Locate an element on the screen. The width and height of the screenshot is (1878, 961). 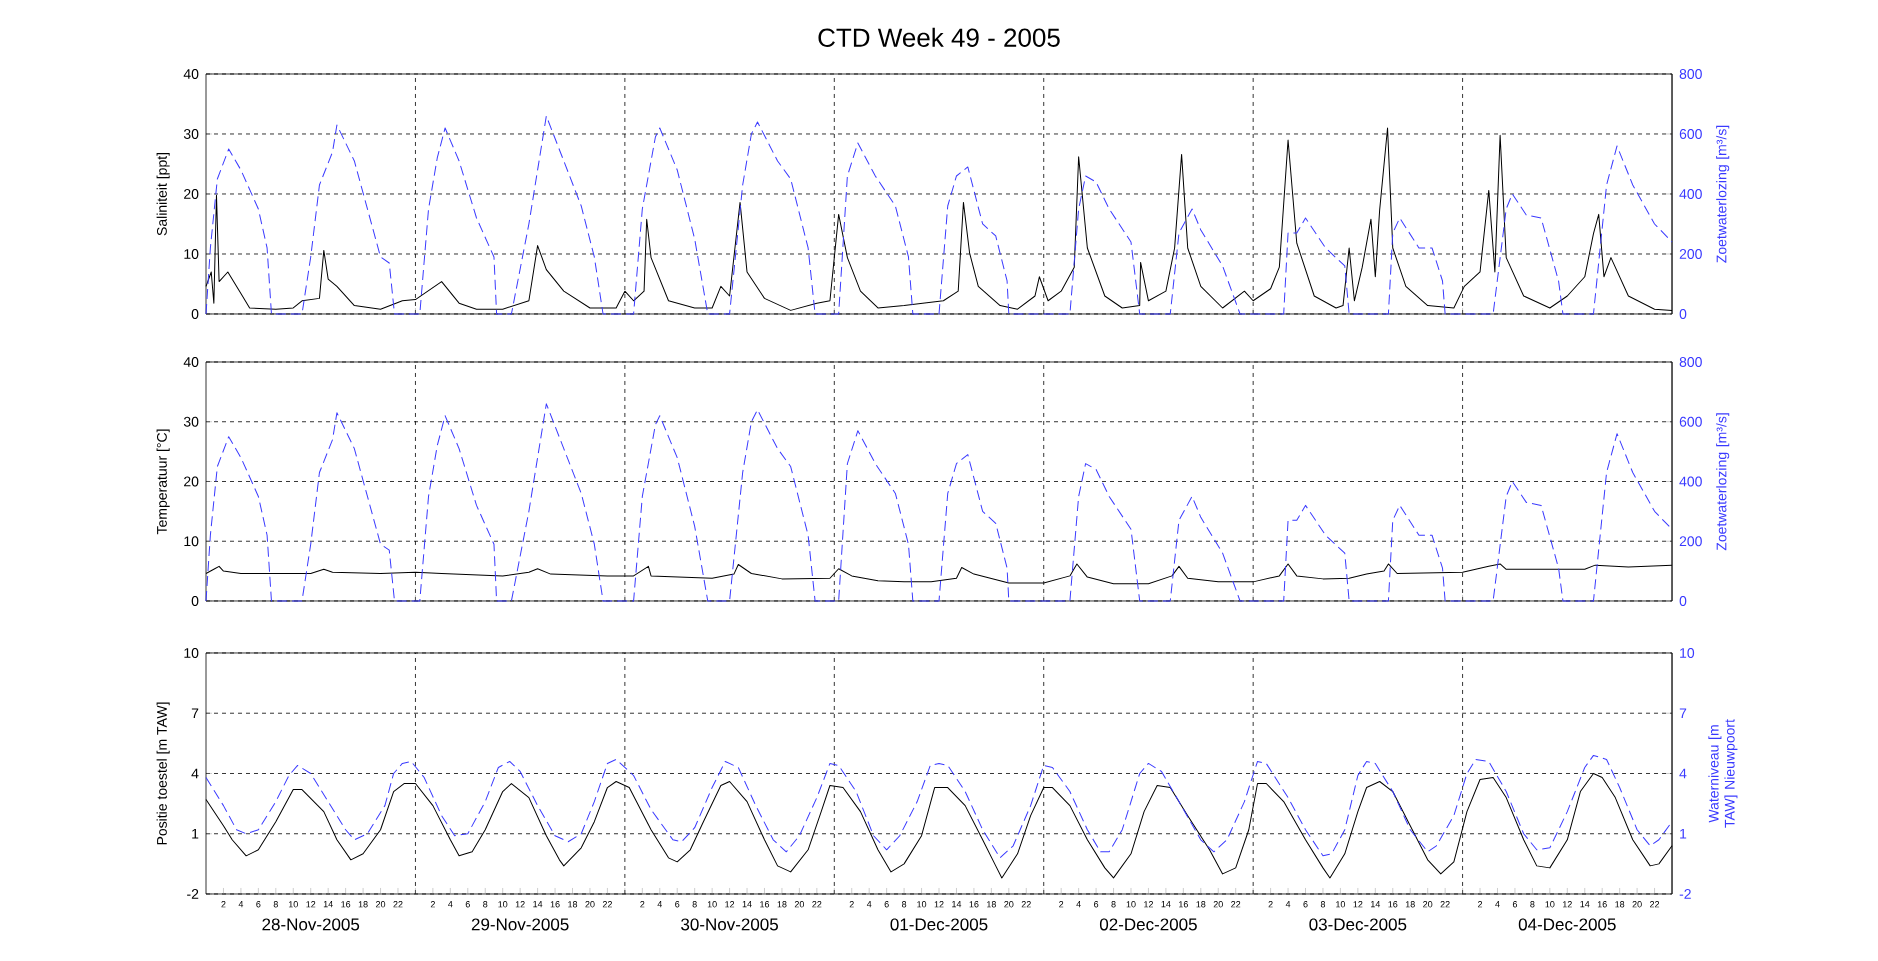
y-tick-label: 0 is located at coordinates (195, 601).